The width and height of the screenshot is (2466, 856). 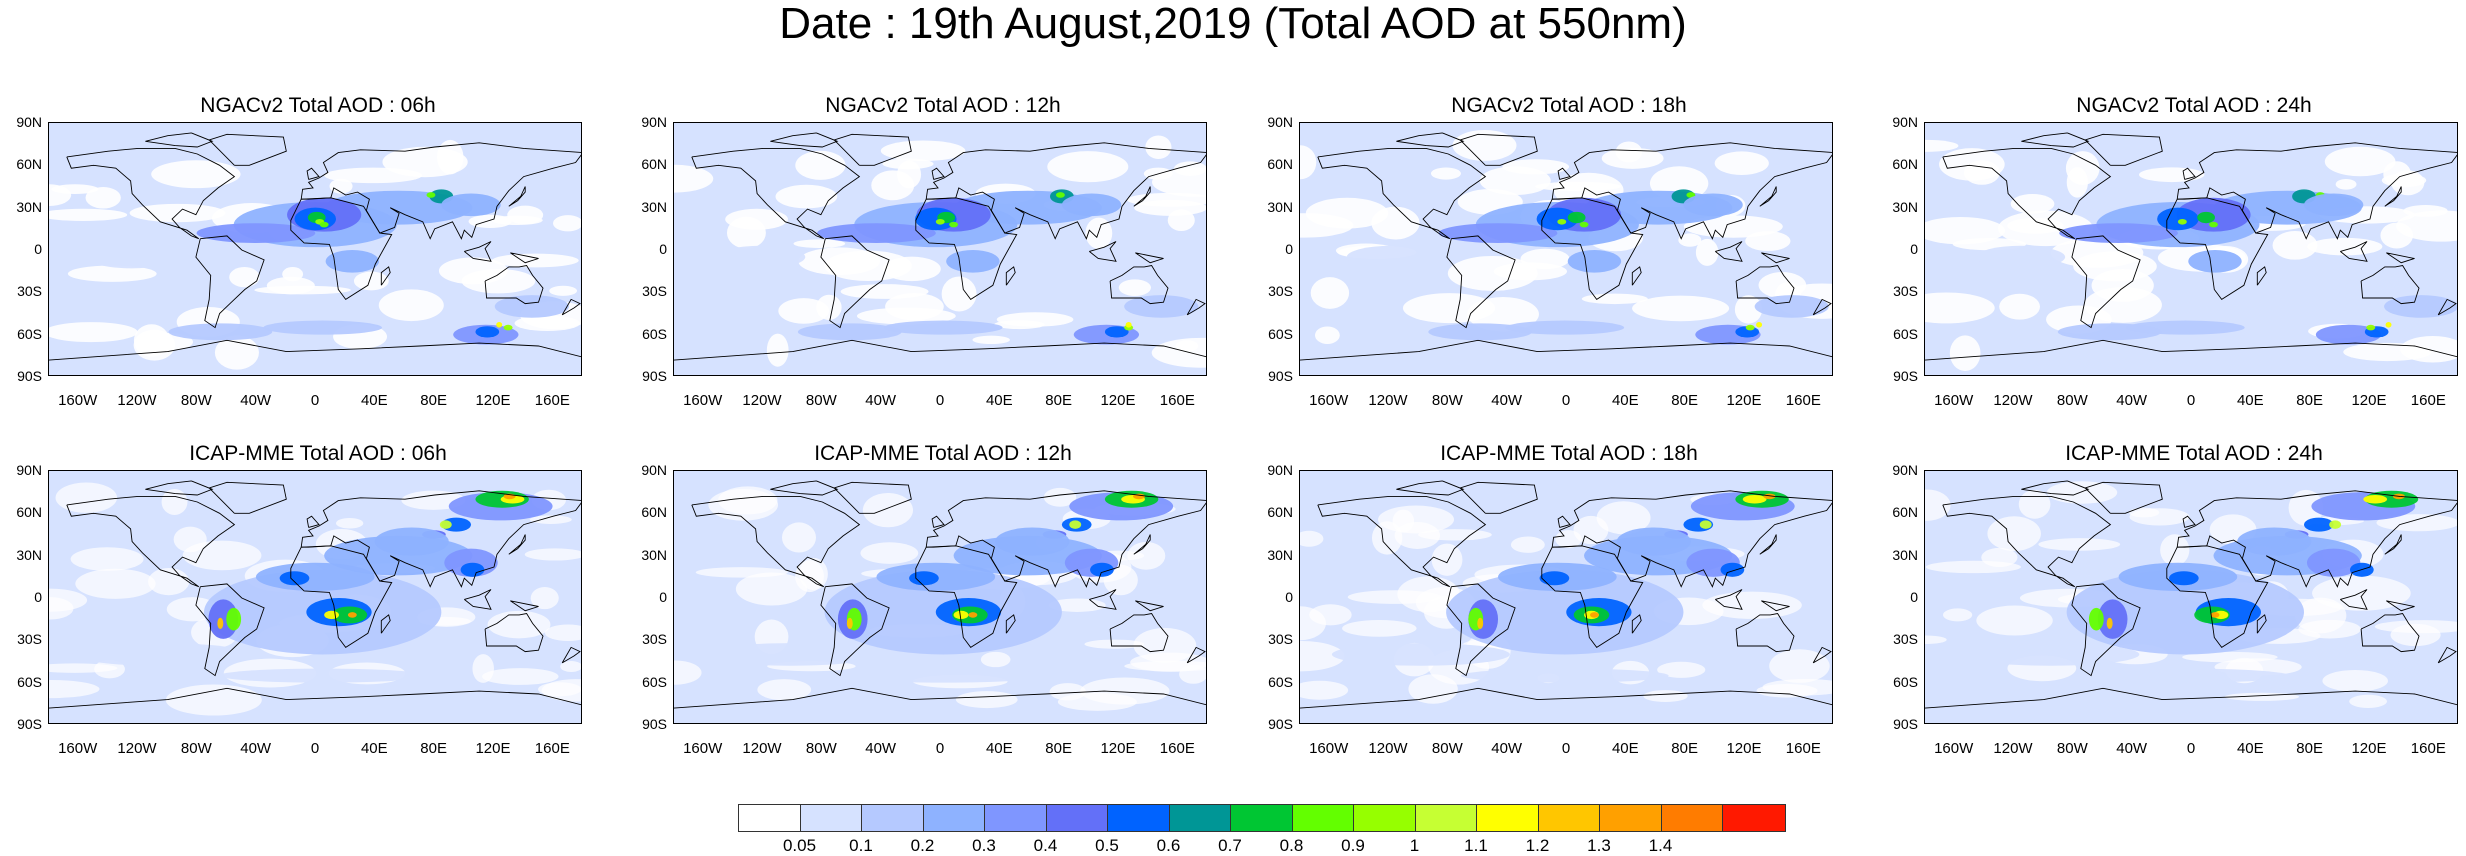 What do you see at coordinates (799, 845) in the screenshot?
I see `colorbar-label: 0.05` at bounding box center [799, 845].